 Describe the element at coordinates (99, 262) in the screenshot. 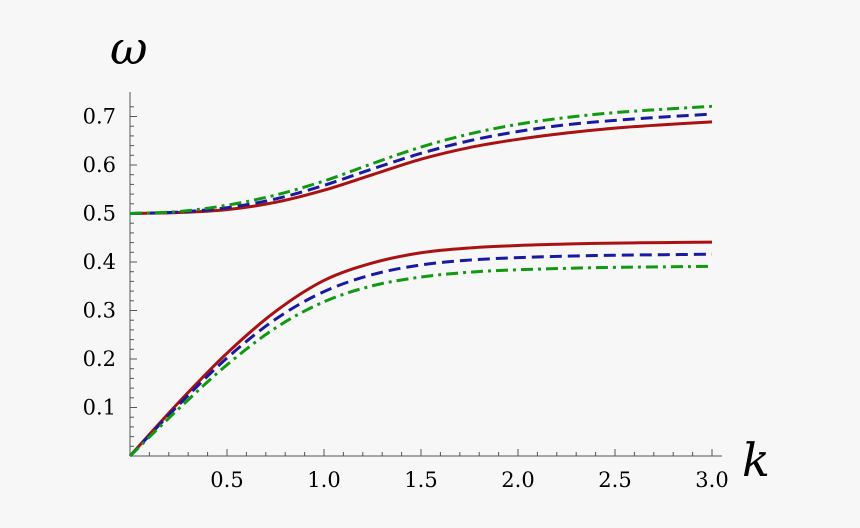

I see `y-tick-label: 0.4` at that location.